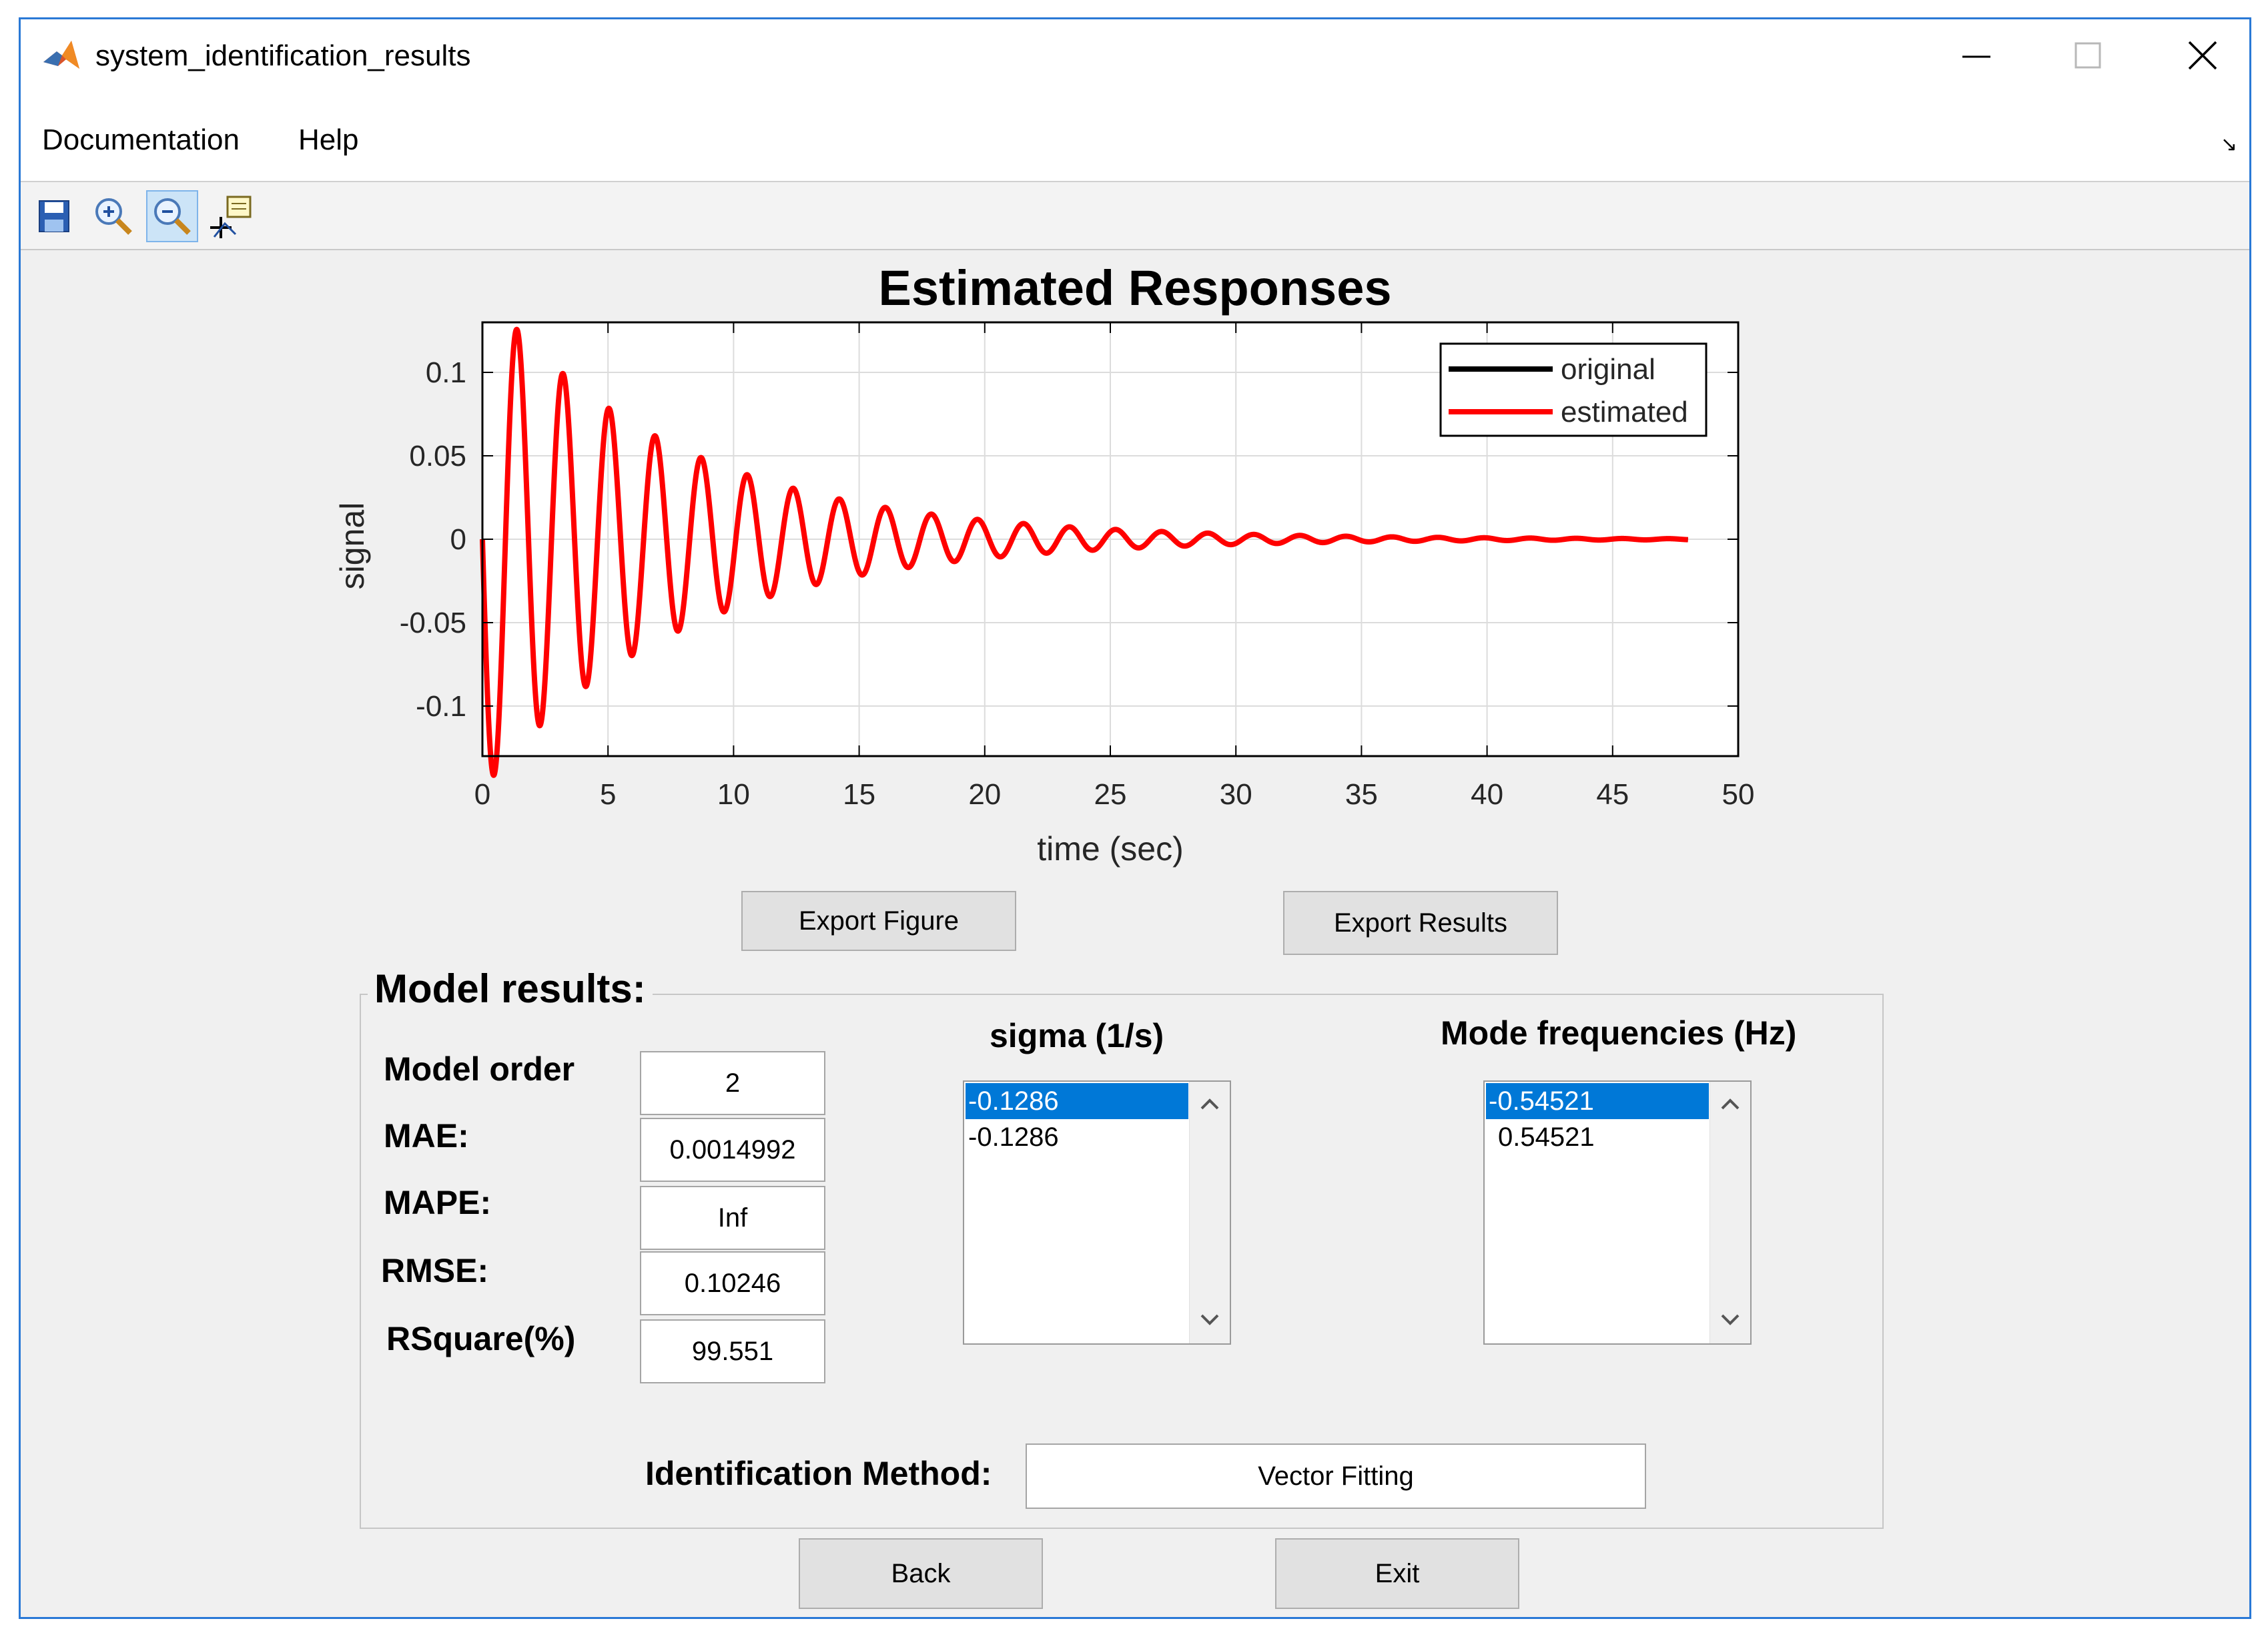 This screenshot has width=2268, height=1631. Describe the element at coordinates (1487, 794) in the screenshot. I see `x-tick-label: 40` at that location.